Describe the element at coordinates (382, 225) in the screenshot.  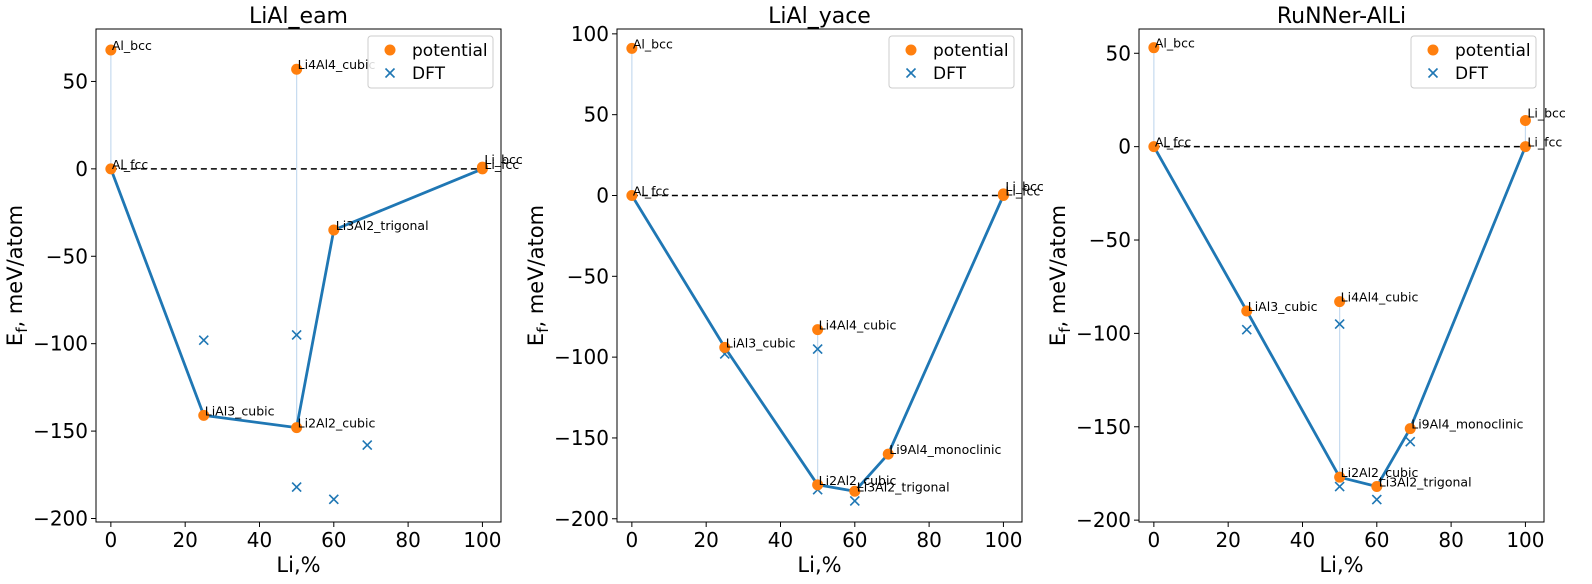
I see `point-label: Li3Al2_trigonal` at that location.